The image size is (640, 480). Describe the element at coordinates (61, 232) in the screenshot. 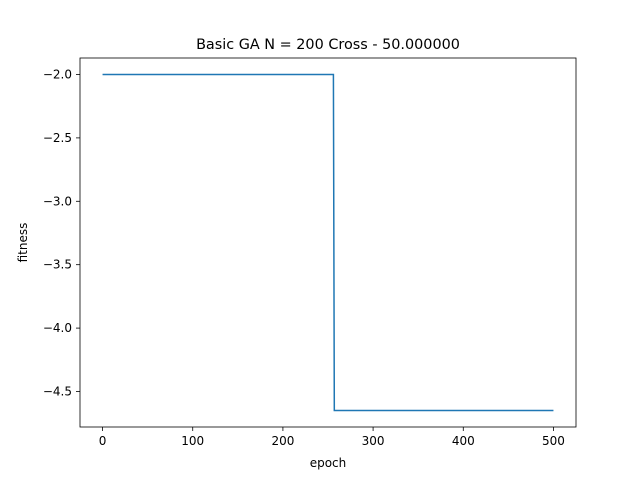

I see `y-axis-ticks: −2.0 −2.5 −3.0 −3.5 −4.0 −4.5` at that location.